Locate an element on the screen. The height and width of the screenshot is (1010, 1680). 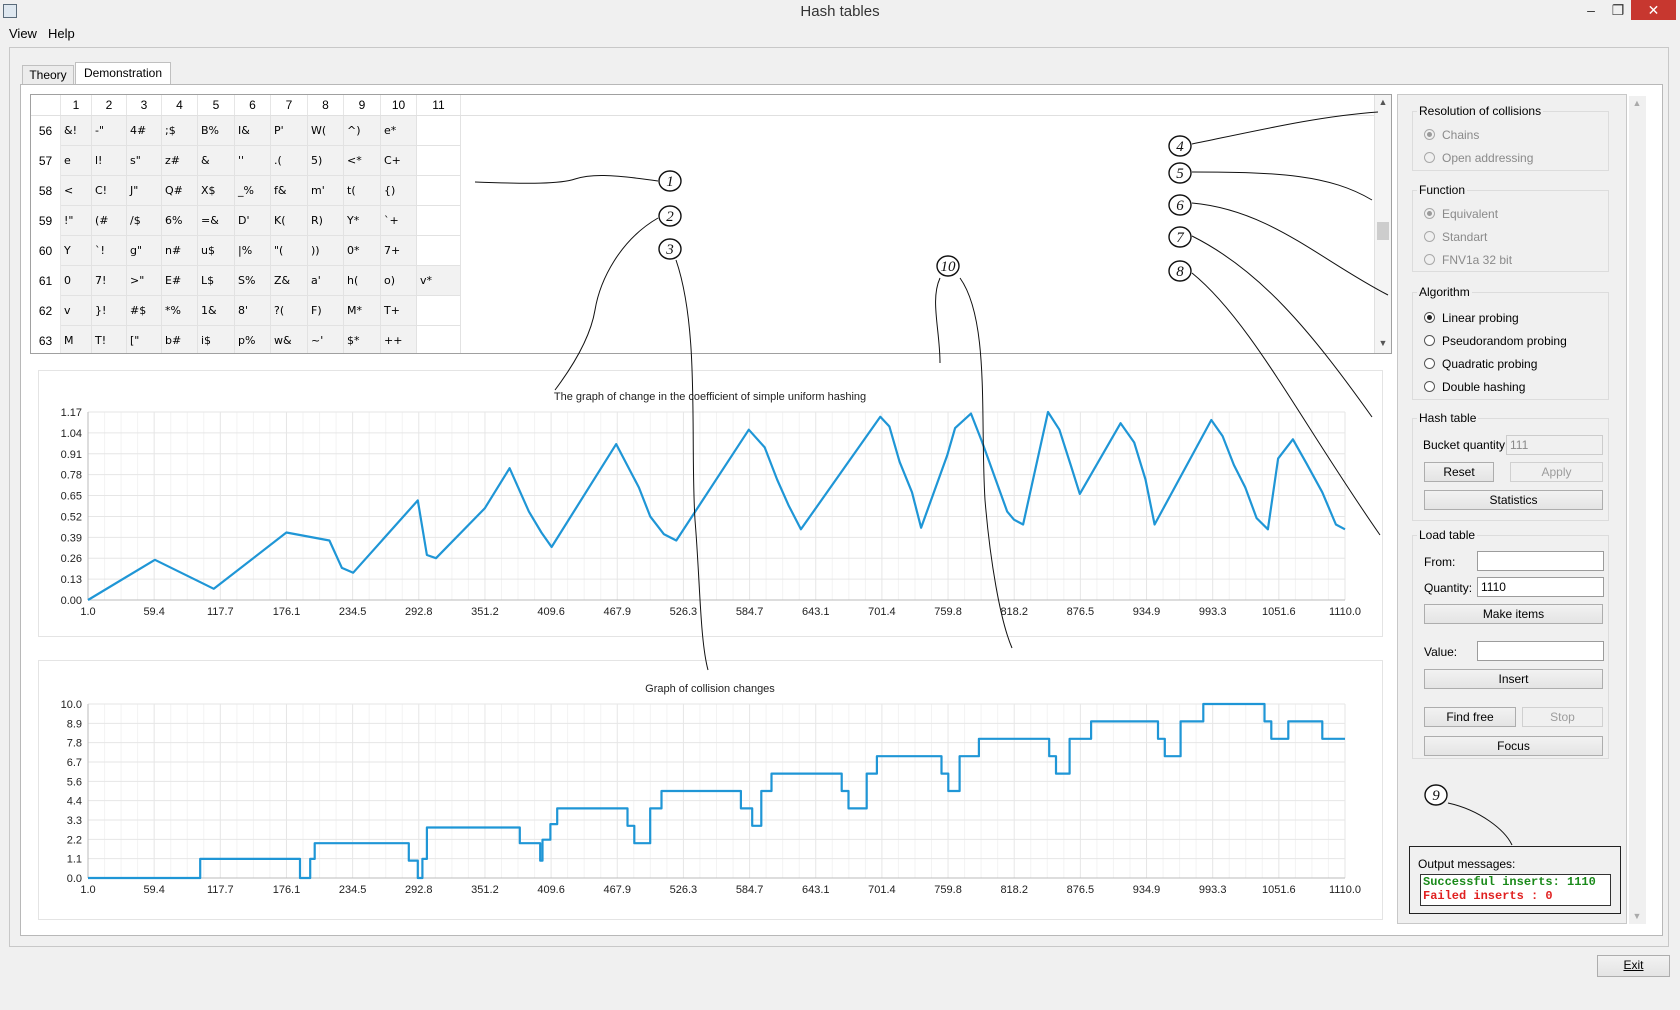
value-field is located at coordinates (1540, 651).